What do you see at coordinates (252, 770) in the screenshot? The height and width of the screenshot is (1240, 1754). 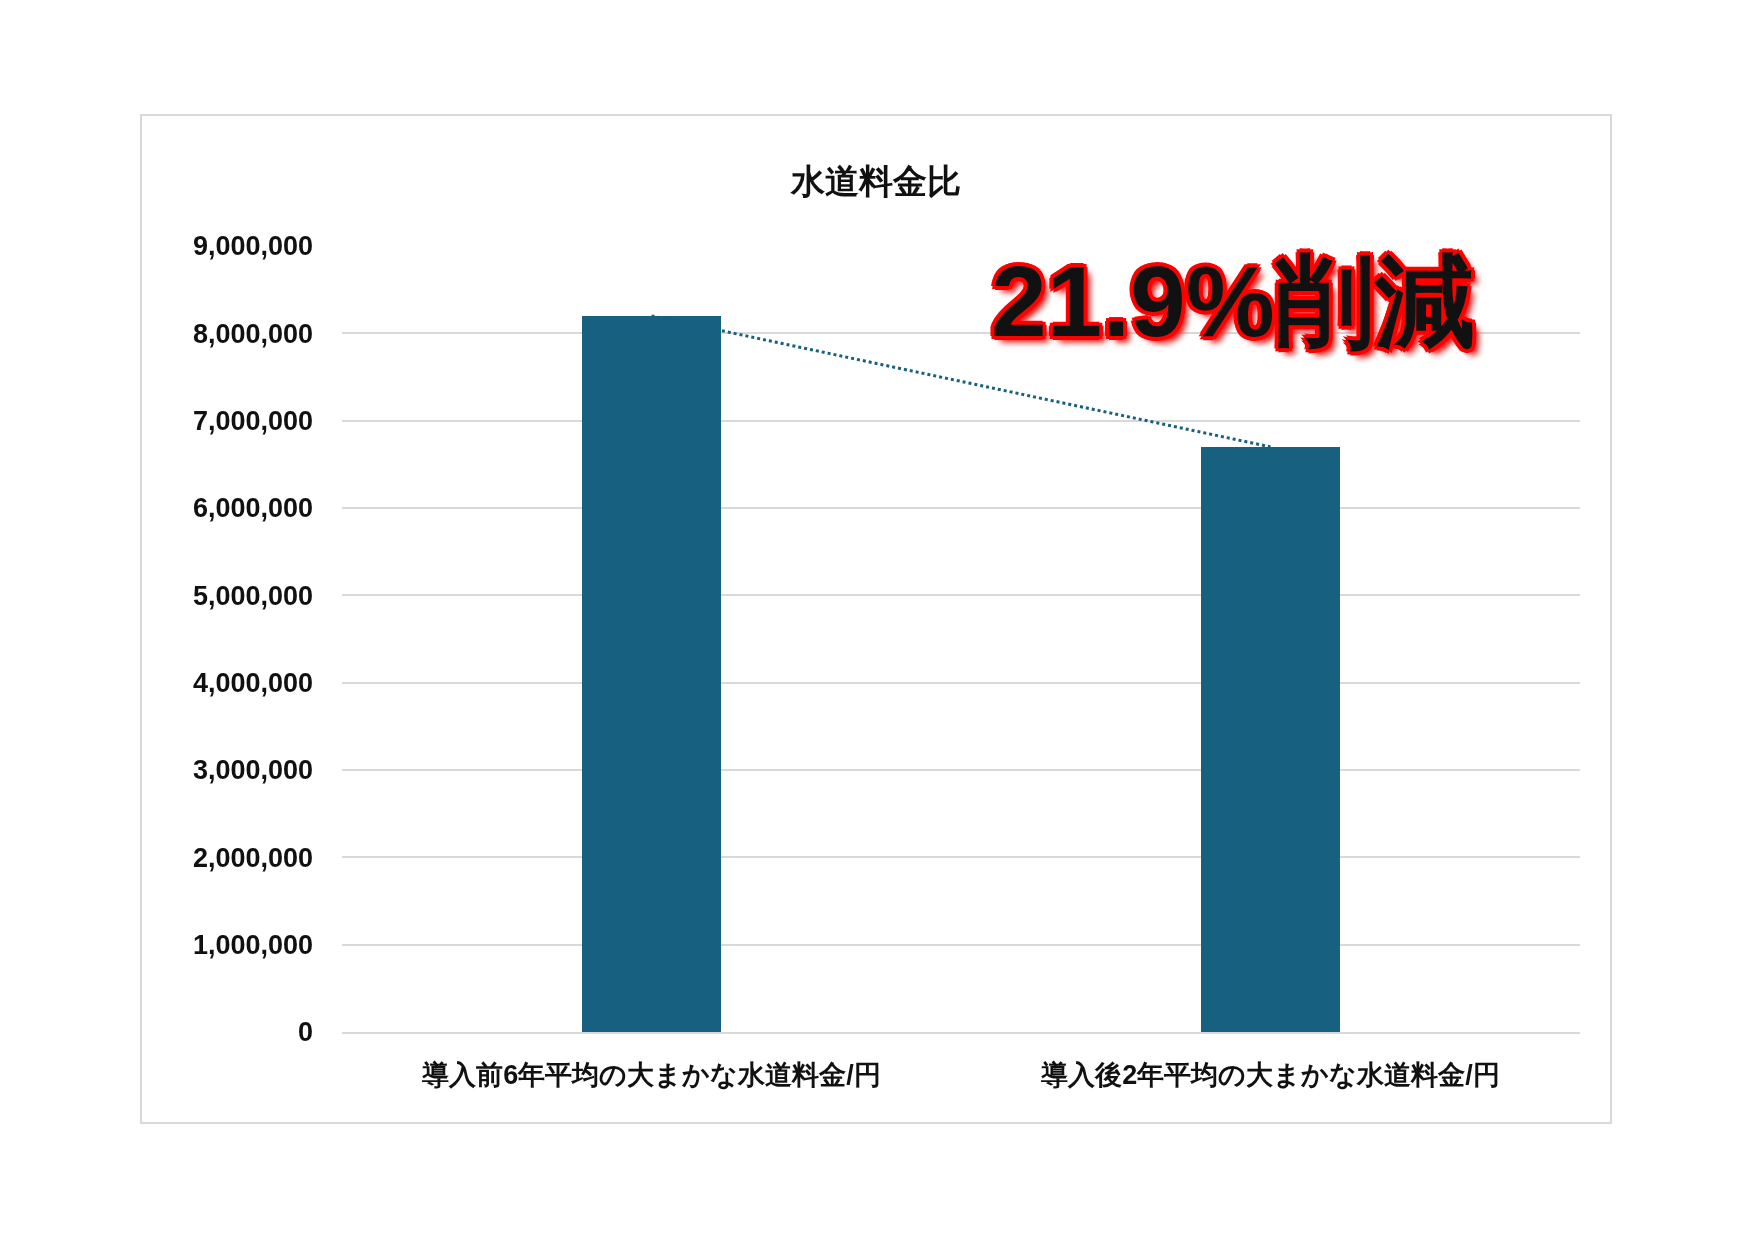 I see `y-tick-label: 3,000,000` at bounding box center [252, 770].